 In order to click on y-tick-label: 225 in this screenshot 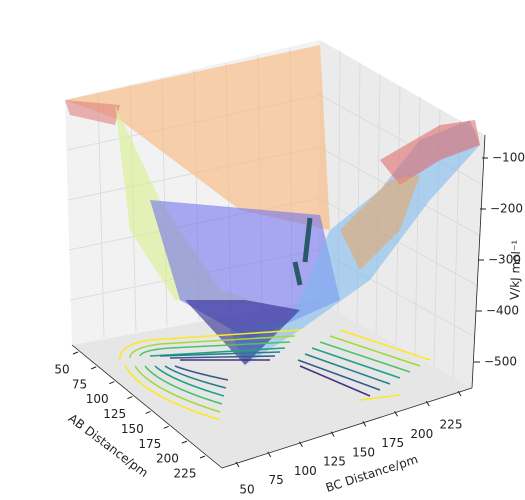, I will do `click(451, 425)`.